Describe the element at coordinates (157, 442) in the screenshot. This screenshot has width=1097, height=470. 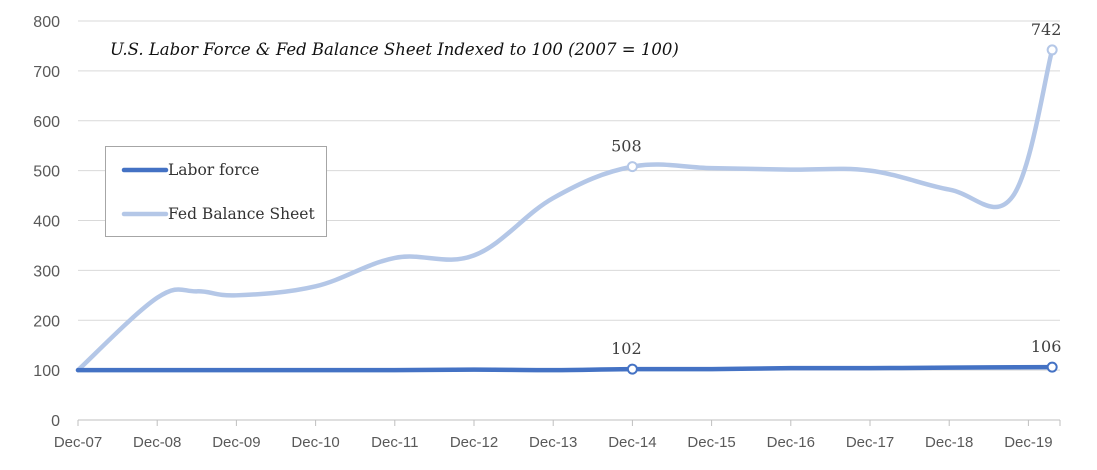
I see `x-tick-label: Dec-08` at that location.